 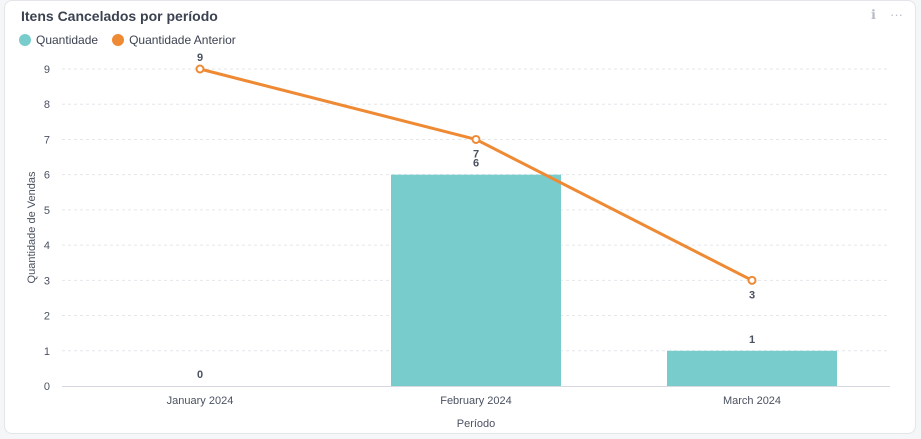 I want to click on x-axis-title: Período, so click(x=476, y=424).